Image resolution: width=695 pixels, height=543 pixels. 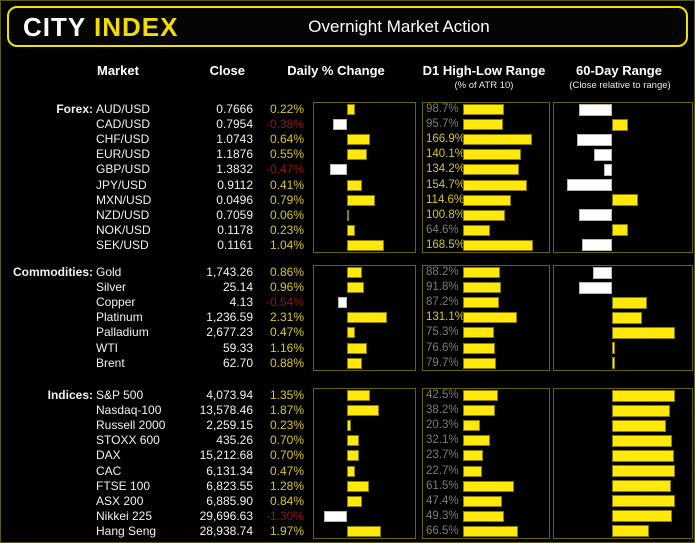 I want to click on close-value: 1.0743, so click(x=234, y=139).